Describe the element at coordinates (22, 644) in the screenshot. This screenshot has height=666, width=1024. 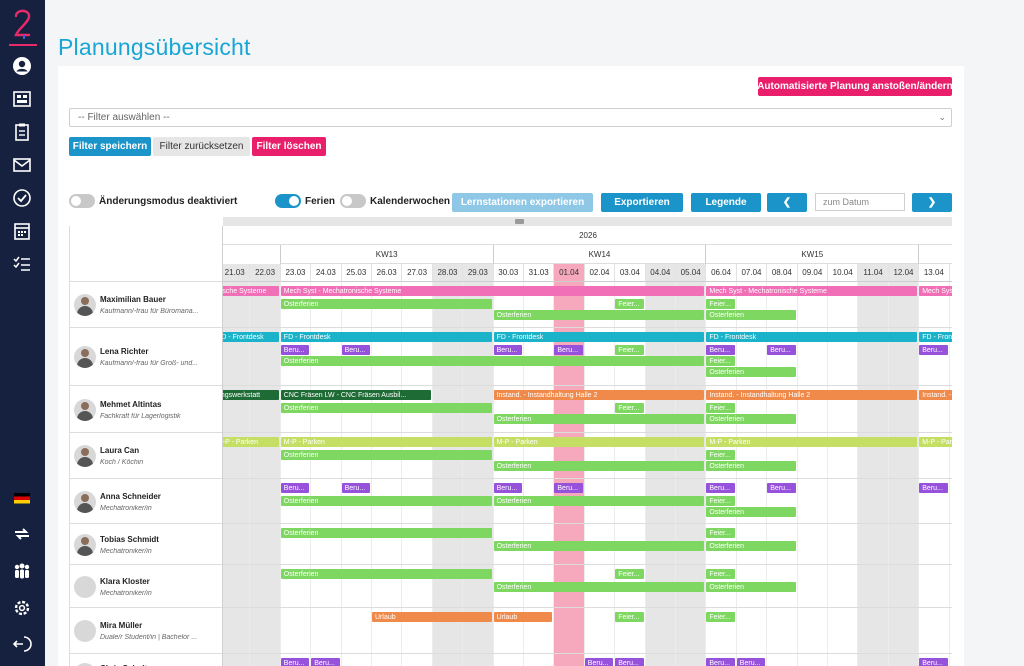
I see `logout-icon` at that location.